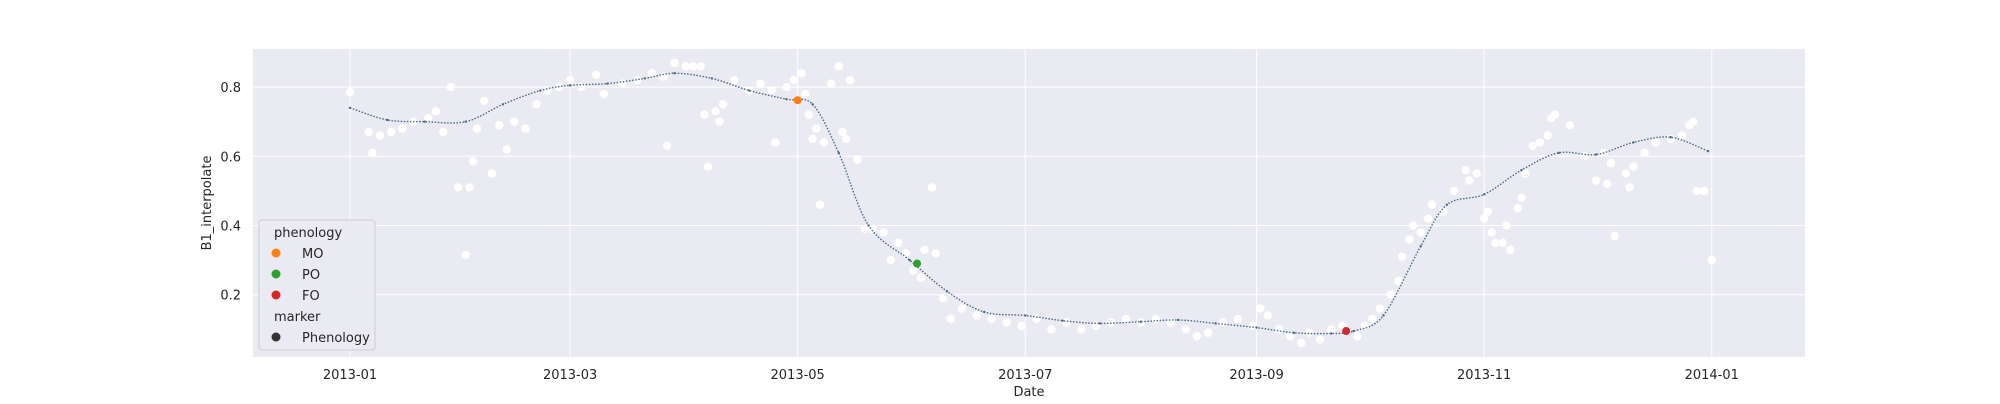 The height and width of the screenshot is (404, 2000). What do you see at coordinates (1256, 375) in the screenshot?
I see `x-tick-label: 2013-09` at bounding box center [1256, 375].